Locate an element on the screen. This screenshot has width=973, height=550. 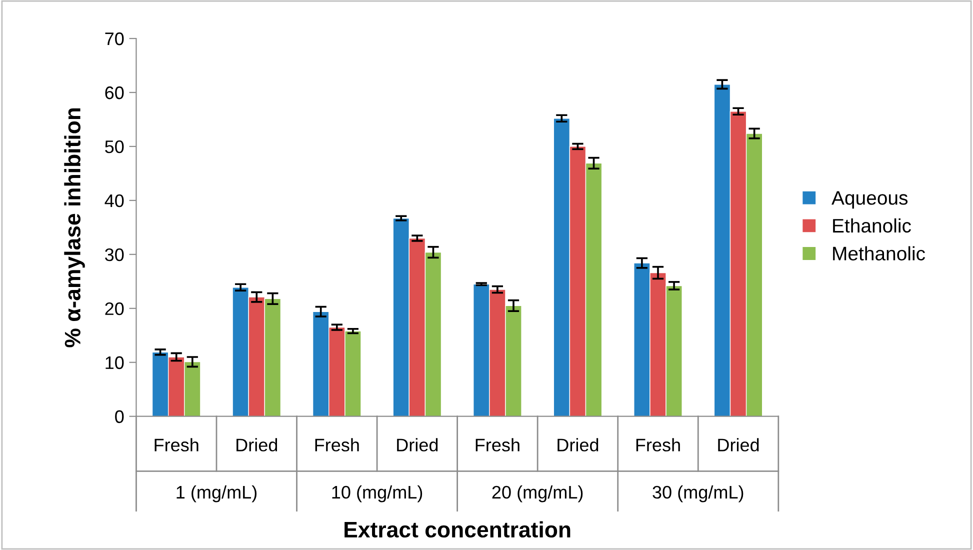
y-tick-label: 0 is located at coordinates (119, 417).